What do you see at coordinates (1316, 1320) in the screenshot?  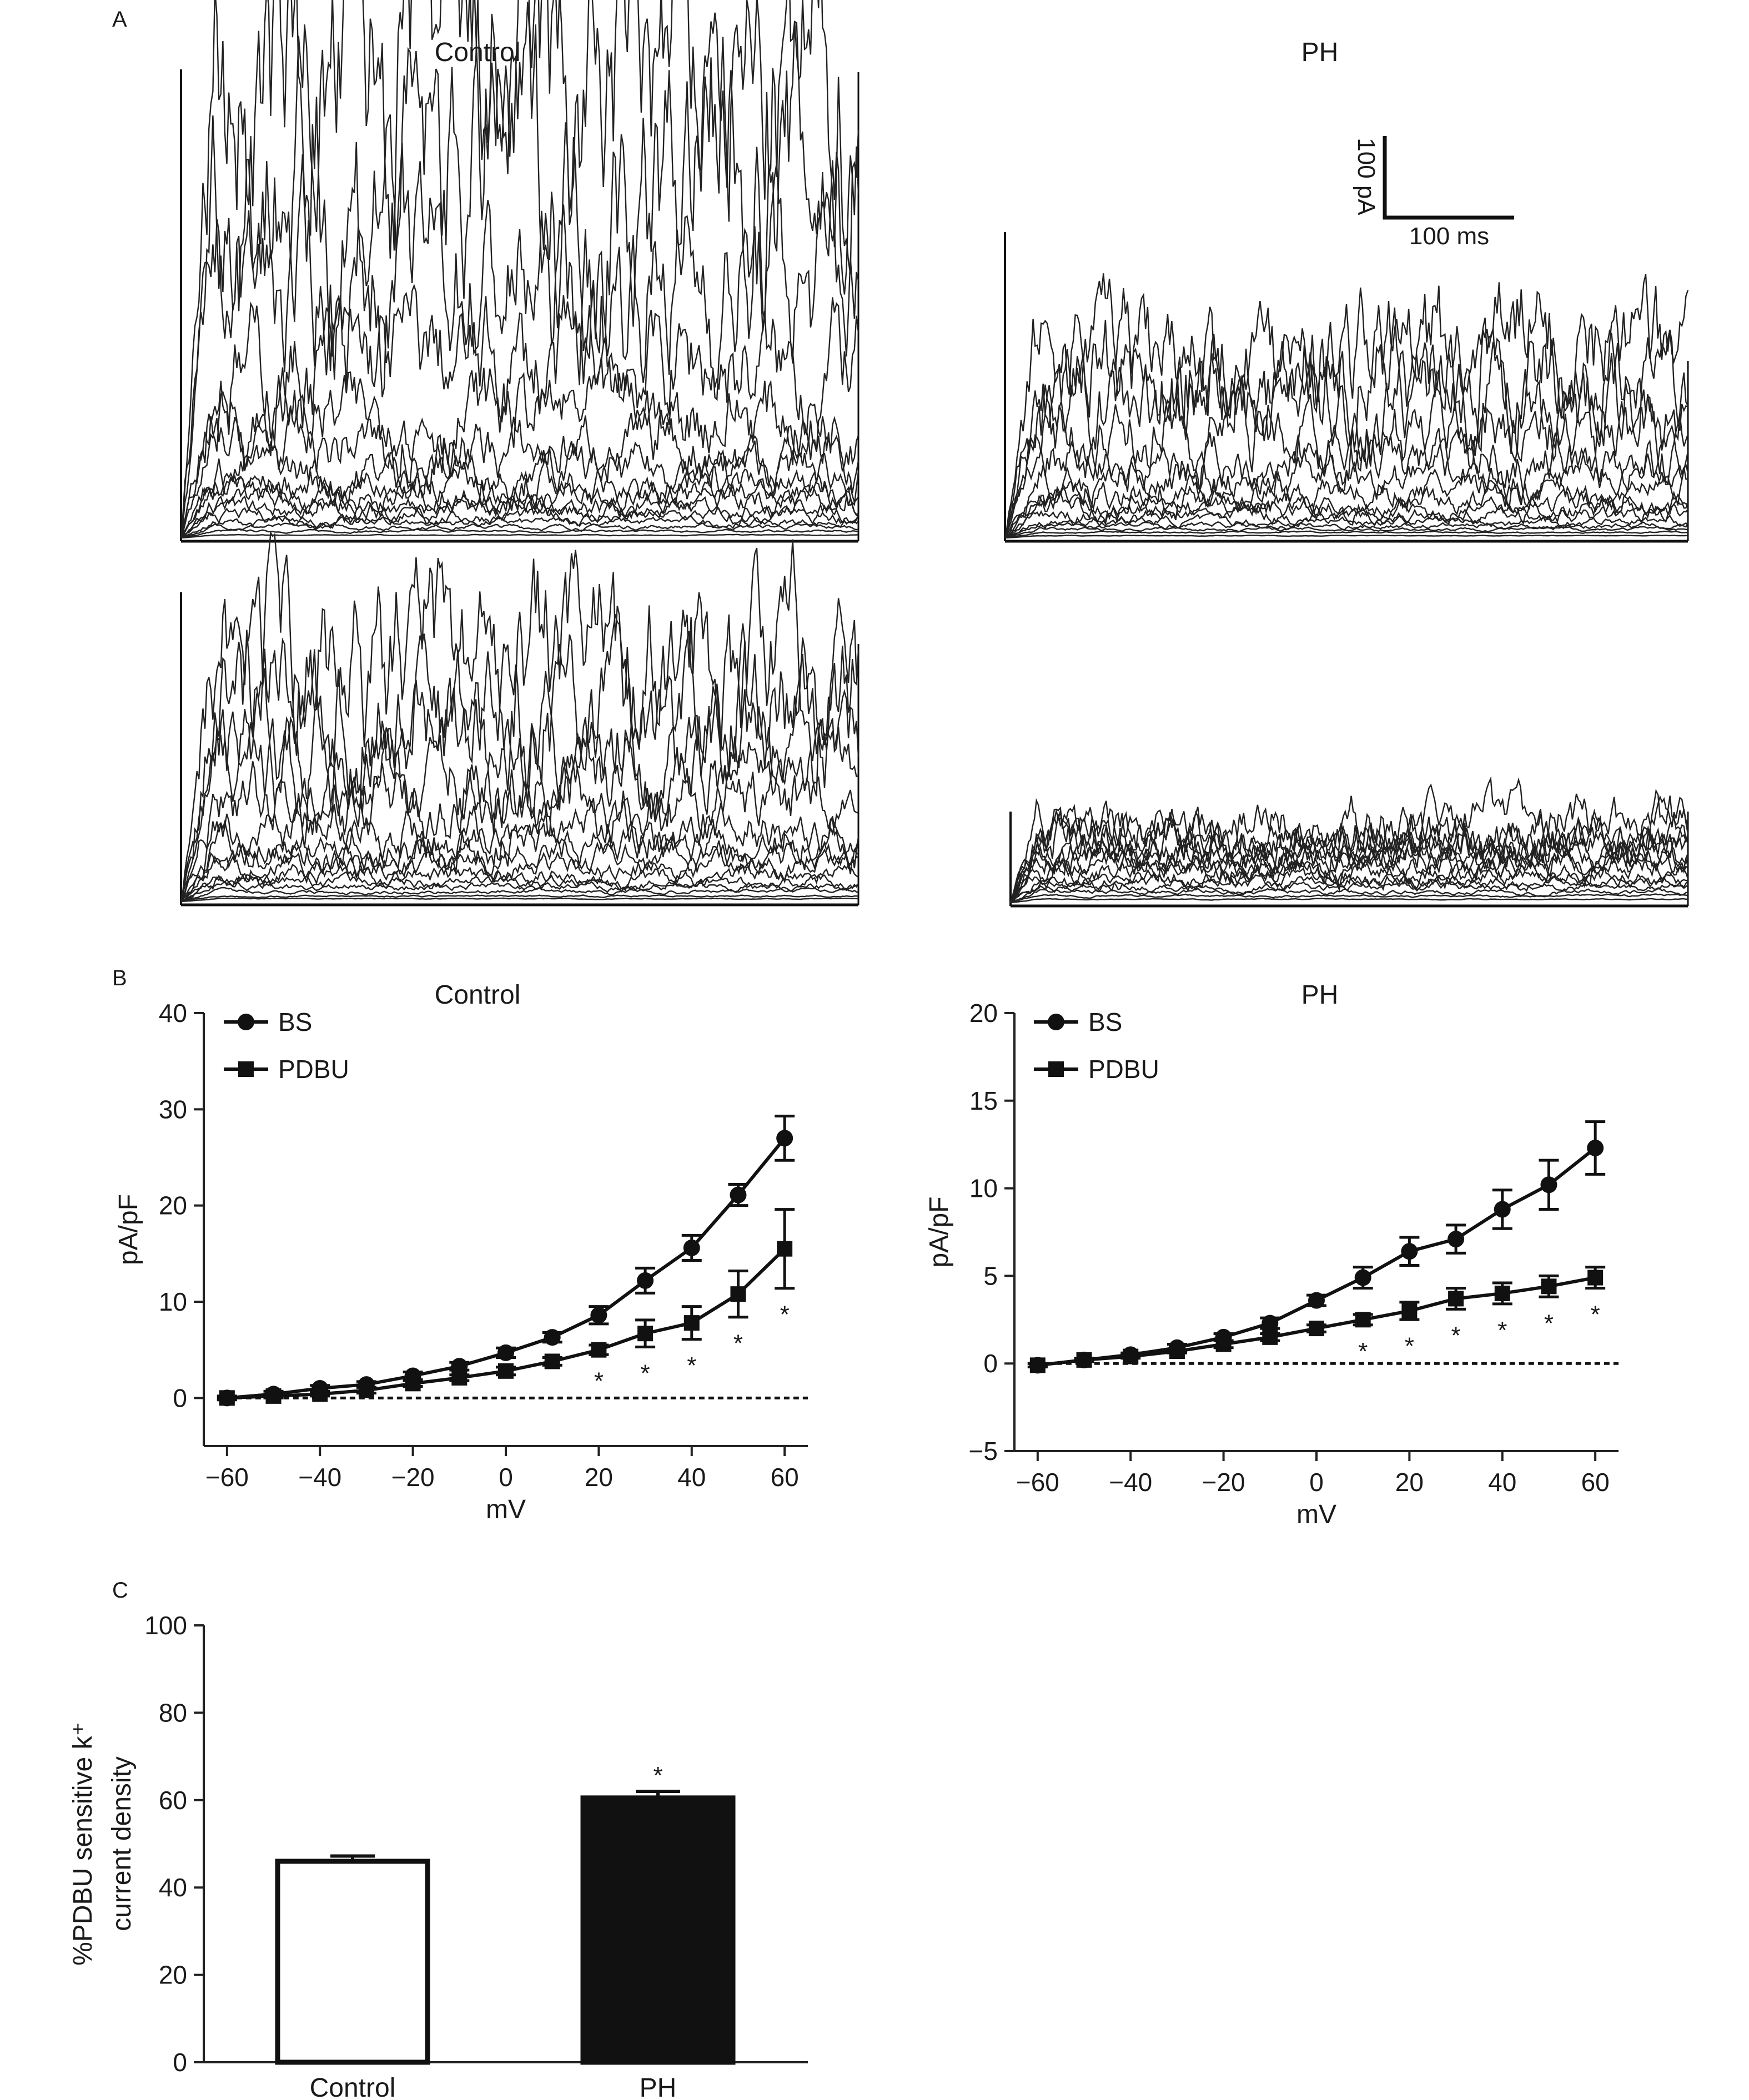 I see `series-pdbu` at bounding box center [1316, 1320].